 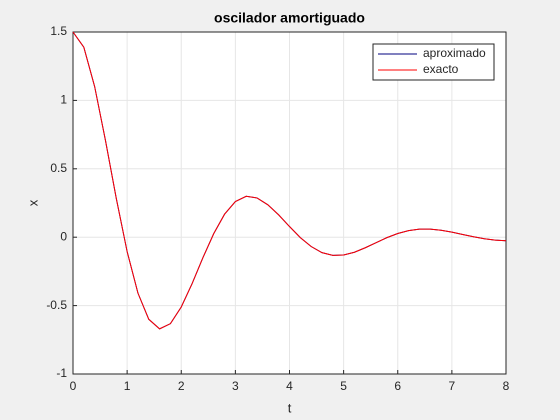 I want to click on x-tick-label: 3, so click(x=235, y=386).